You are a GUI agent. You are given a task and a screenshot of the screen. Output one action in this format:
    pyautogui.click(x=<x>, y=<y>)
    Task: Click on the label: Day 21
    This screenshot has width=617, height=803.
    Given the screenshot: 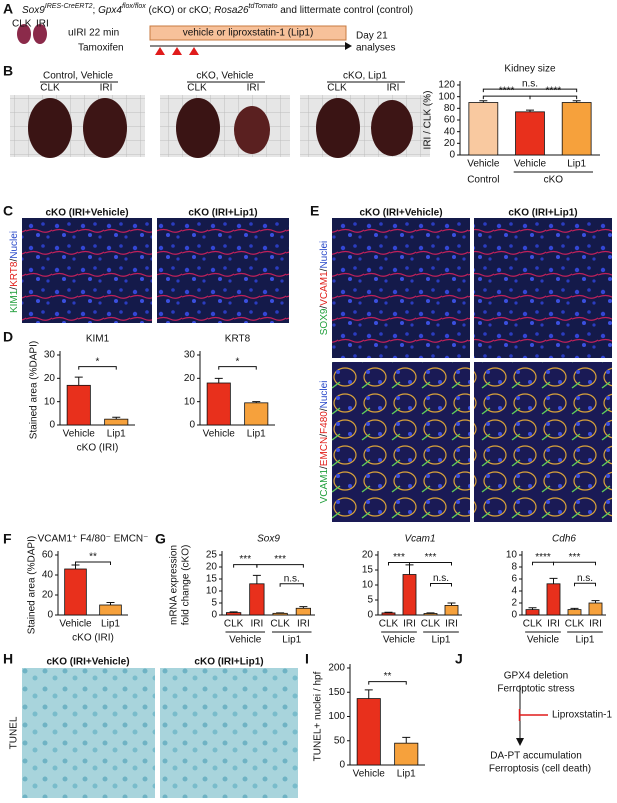 What is the action you would take?
    pyautogui.click(x=372, y=36)
    